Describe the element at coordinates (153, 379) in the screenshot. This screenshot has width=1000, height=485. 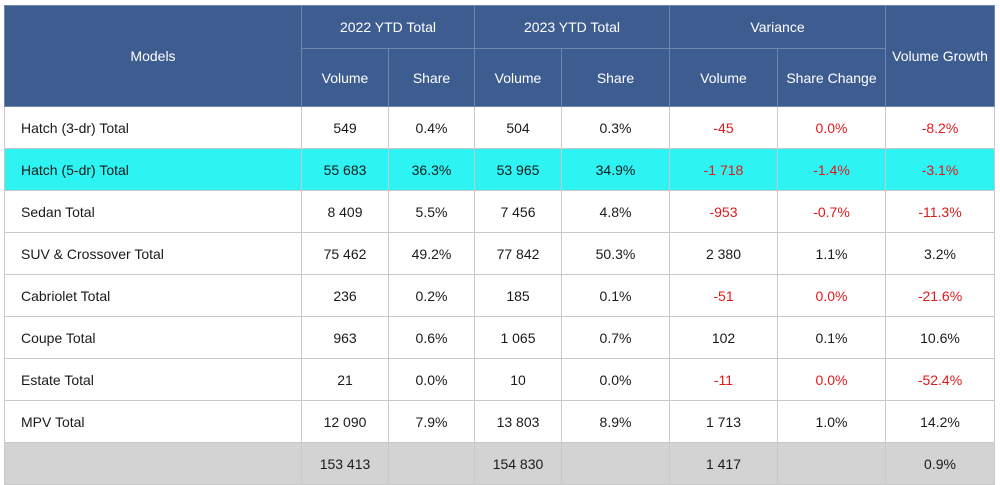
I see `model-name-cell: Estate Total` at that location.